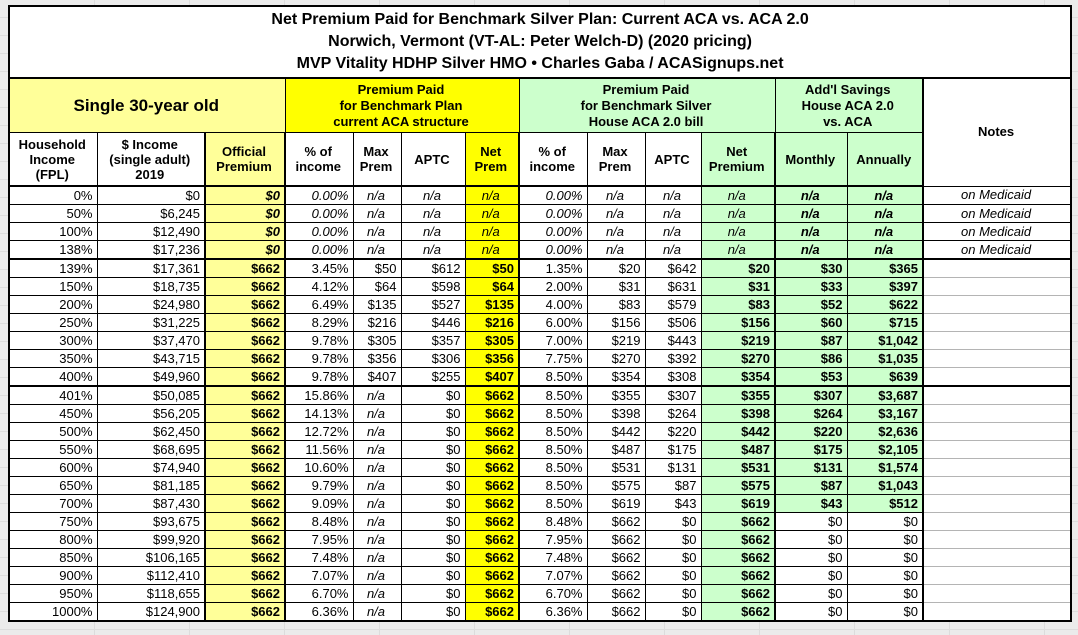 This screenshot has height=635, width=1078. Describe the element at coordinates (673, 467) in the screenshot. I see `cell-aptc2: $131` at that location.